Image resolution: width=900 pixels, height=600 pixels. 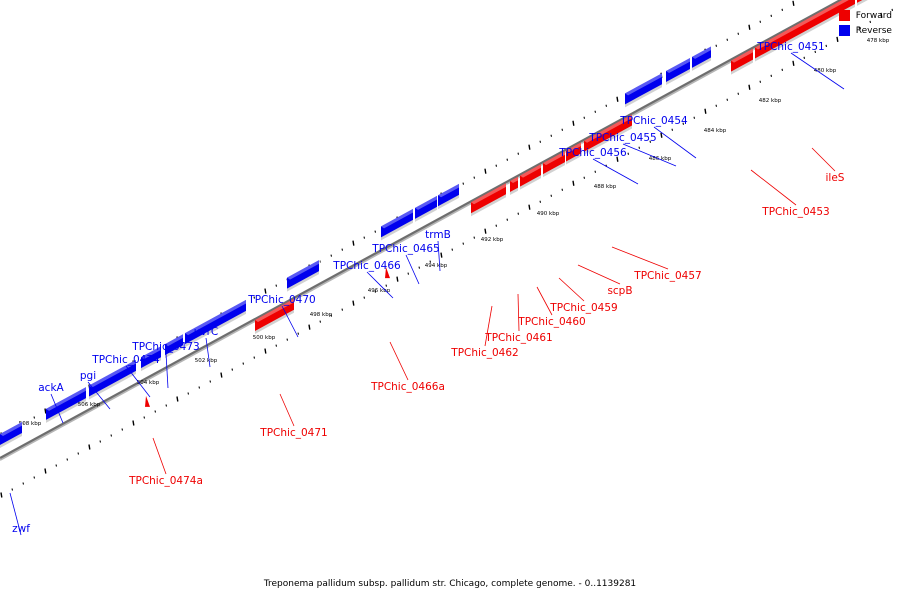 What do you see at coordinates (490, 194) in the screenshot?
I see `gene-TPChic_0462-highlight` at bounding box center [490, 194].